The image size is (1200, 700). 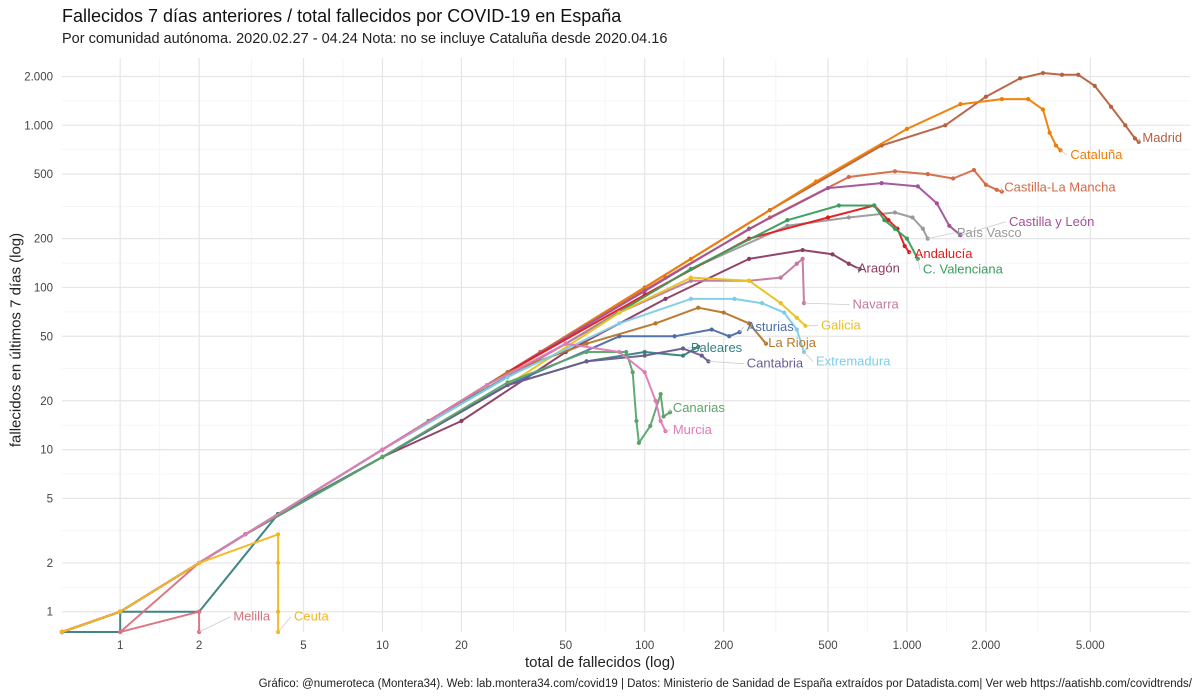 I want to click on y-tick-label: 100, so click(x=43, y=288).